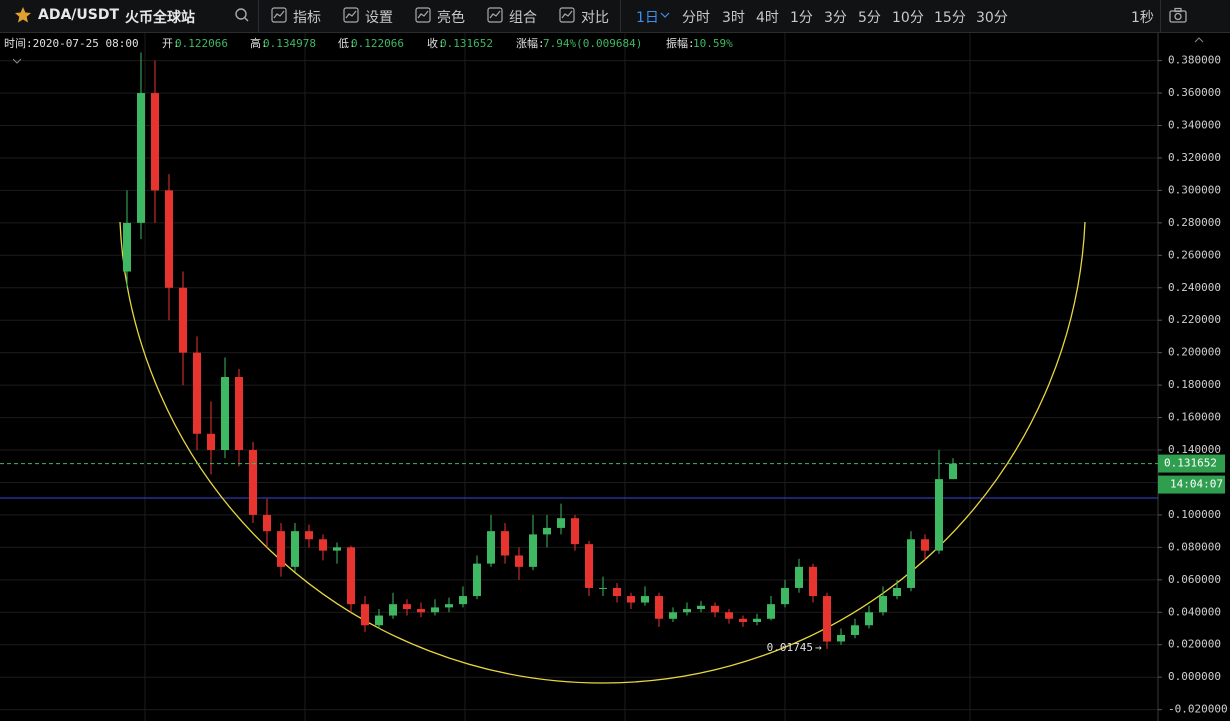  Describe the element at coordinates (1194, 287) in the screenshot. I see `y-tick-label: 0.240000` at that location.